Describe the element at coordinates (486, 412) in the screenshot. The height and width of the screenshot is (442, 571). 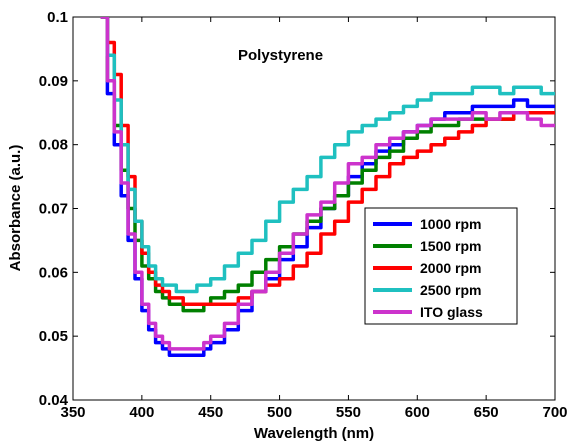
I see `x-tick-label: 650` at that location.